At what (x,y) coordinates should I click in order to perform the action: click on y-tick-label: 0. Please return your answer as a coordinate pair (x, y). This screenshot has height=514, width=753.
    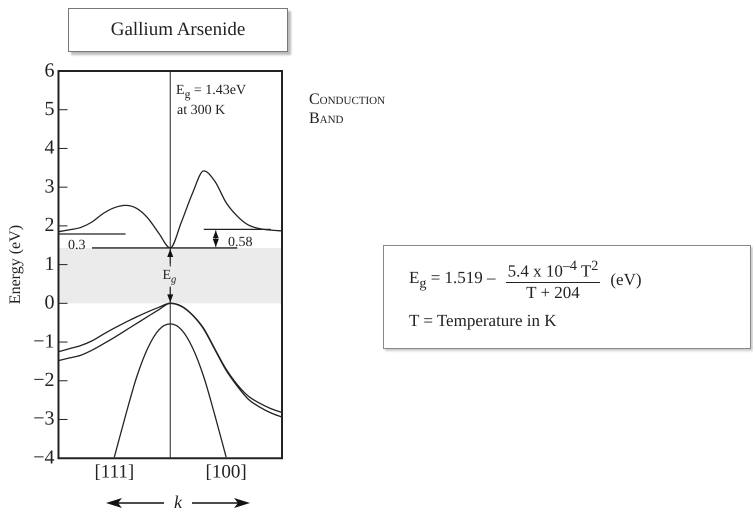
    Looking at the image, I should click on (49, 303).